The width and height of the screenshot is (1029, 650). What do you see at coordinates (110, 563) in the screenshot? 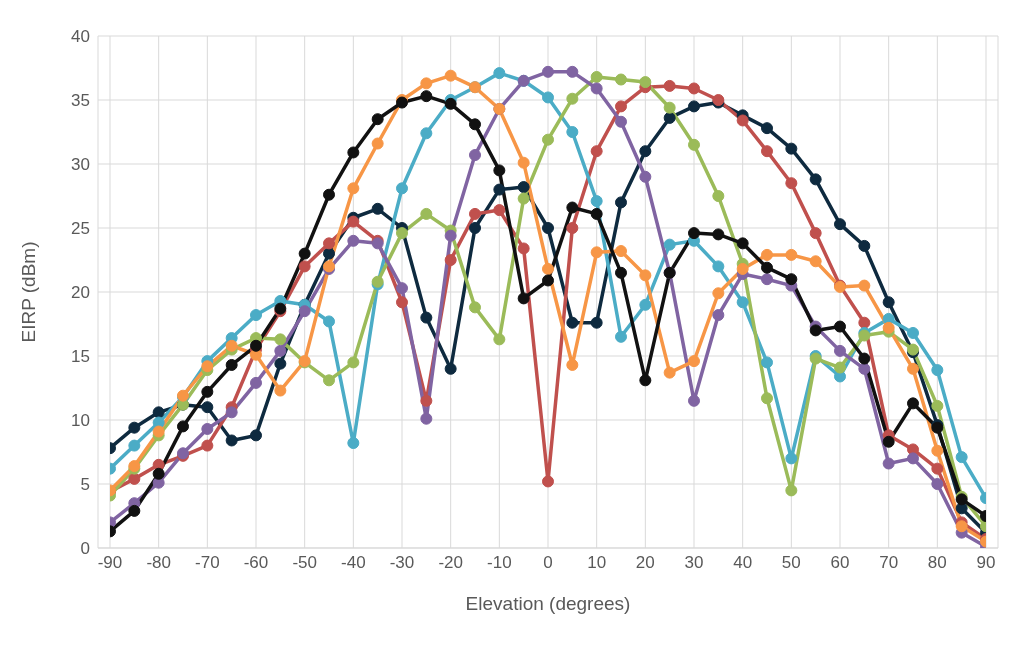
I see `x-tick-label: -90` at bounding box center [110, 563].